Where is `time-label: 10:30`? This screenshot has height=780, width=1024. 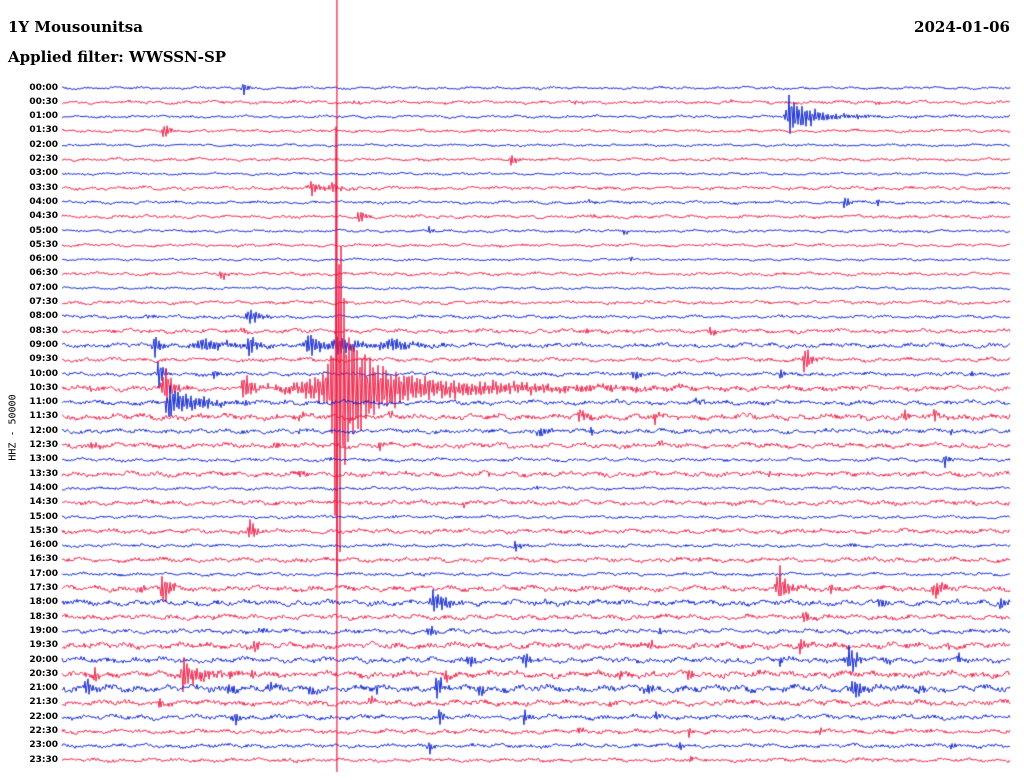
time-label: 10:30 is located at coordinates (43, 387).